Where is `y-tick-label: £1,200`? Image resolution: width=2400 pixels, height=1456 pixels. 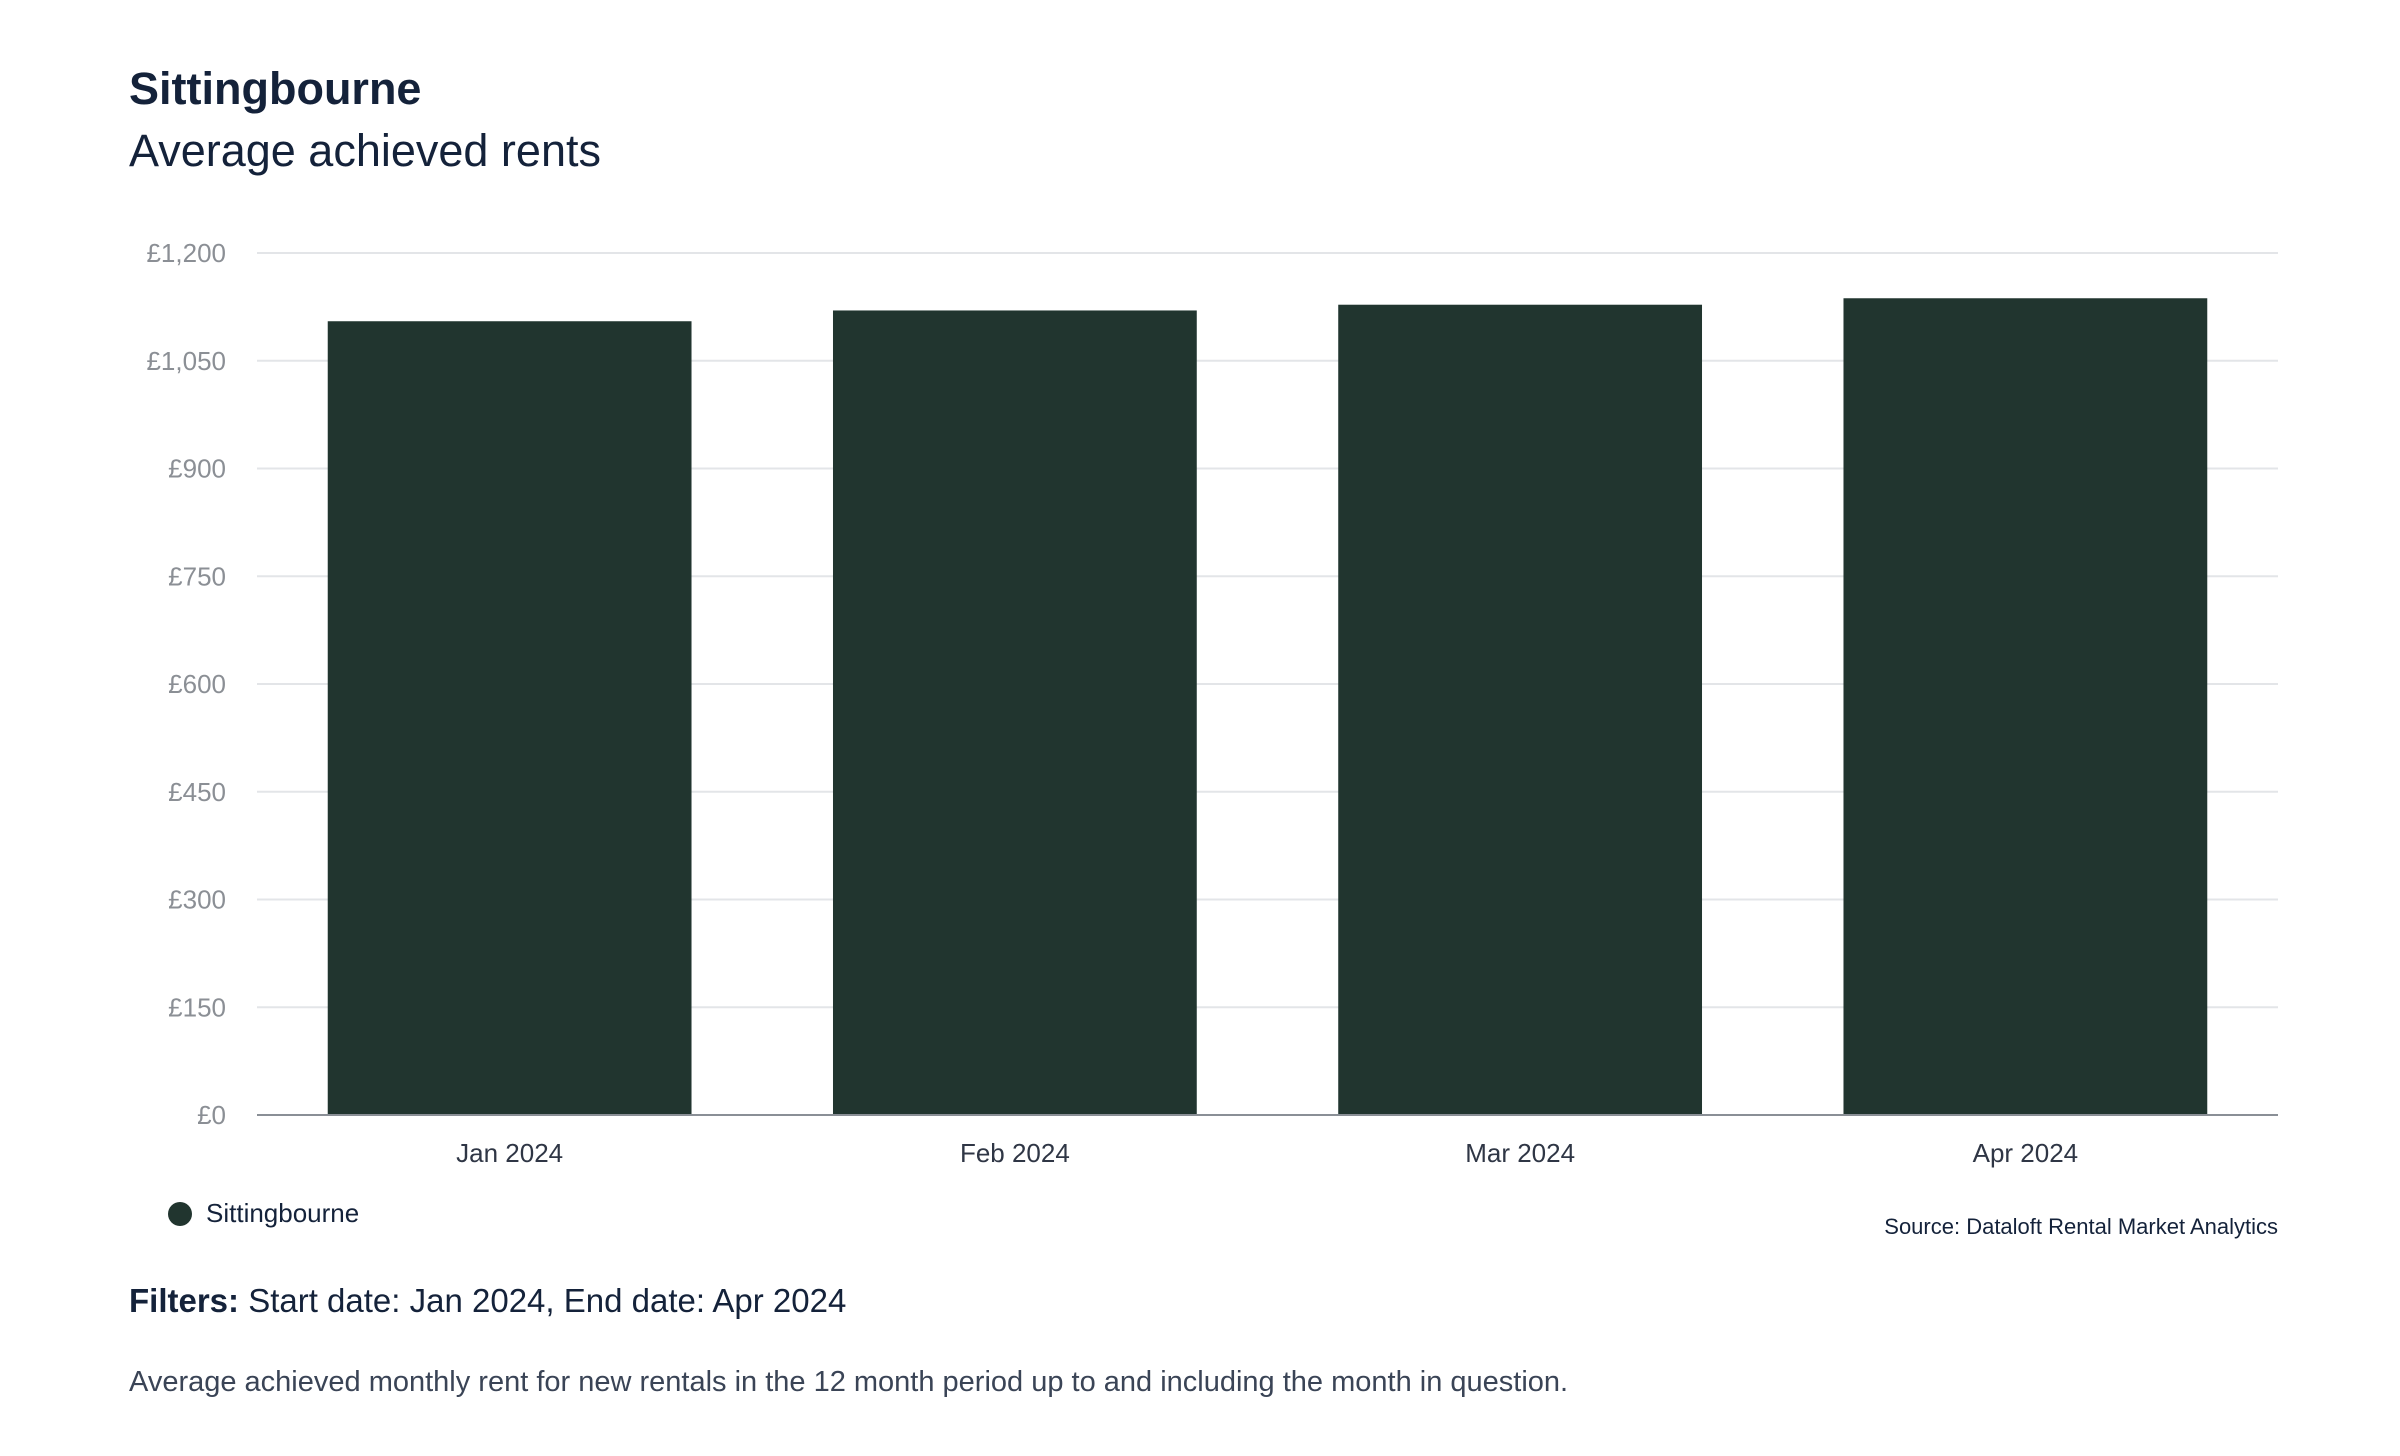 y-tick-label: £1,200 is located at coordinates (186, 253).